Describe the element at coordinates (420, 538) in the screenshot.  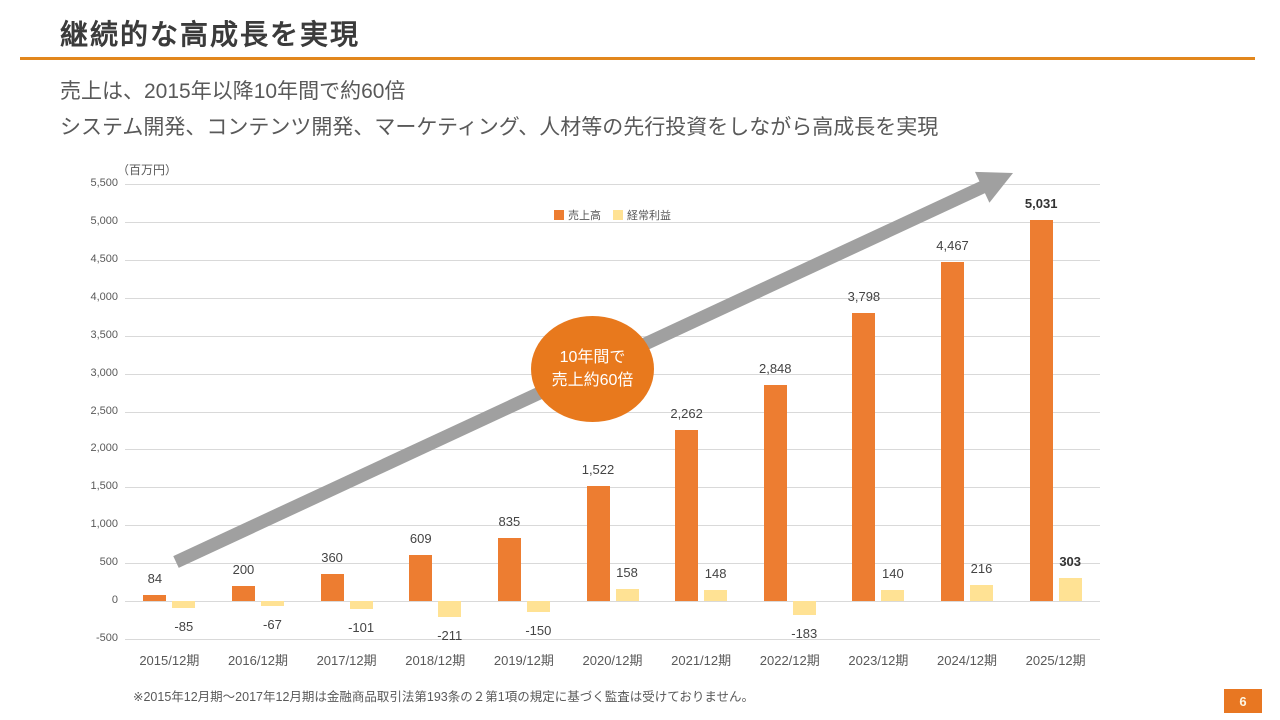
I see `revenue-value-label: 609` at that location.